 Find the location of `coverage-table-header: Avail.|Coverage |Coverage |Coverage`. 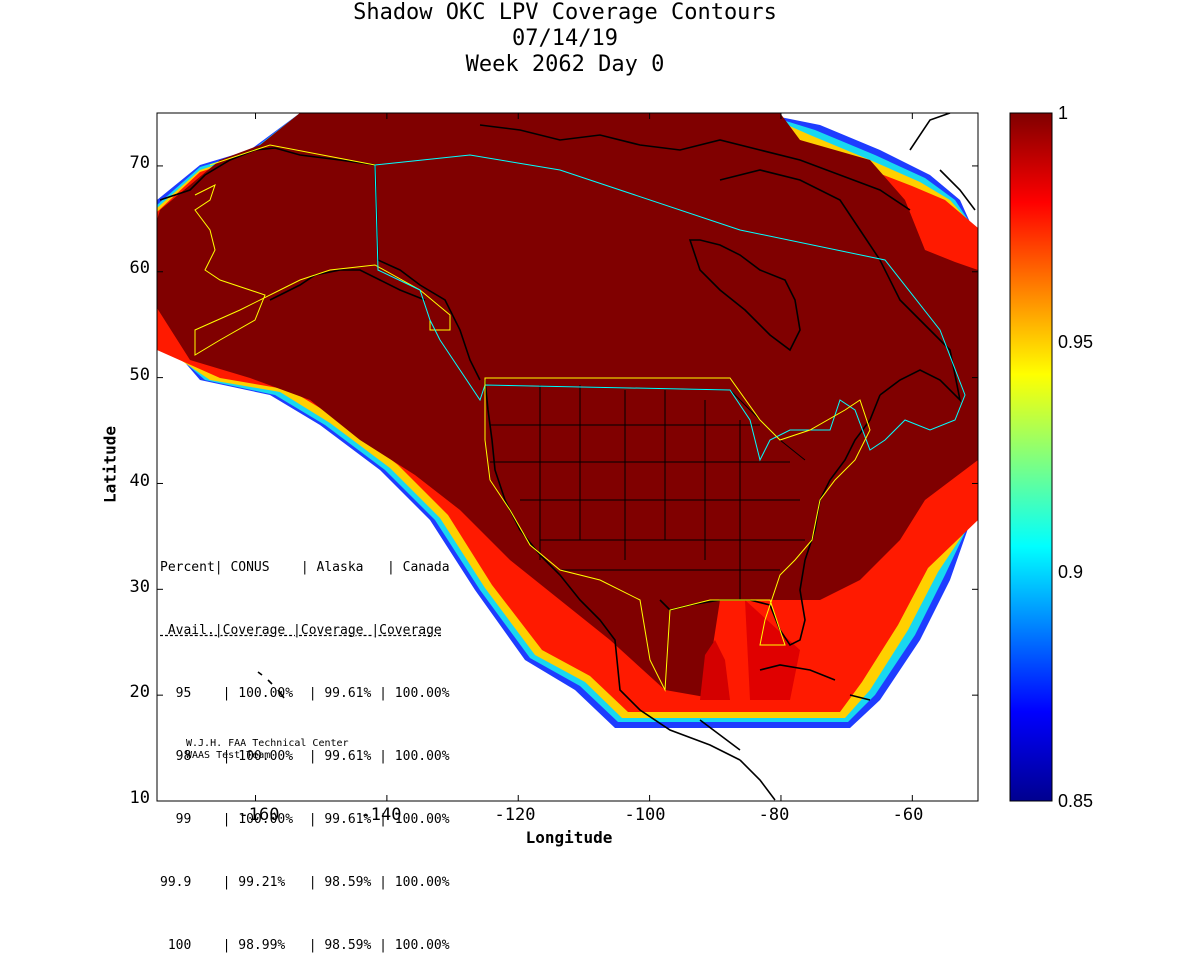

coverage-table-header: Avail.|Coverage |Coverage |Coverage is located at coordinates (301, 630).